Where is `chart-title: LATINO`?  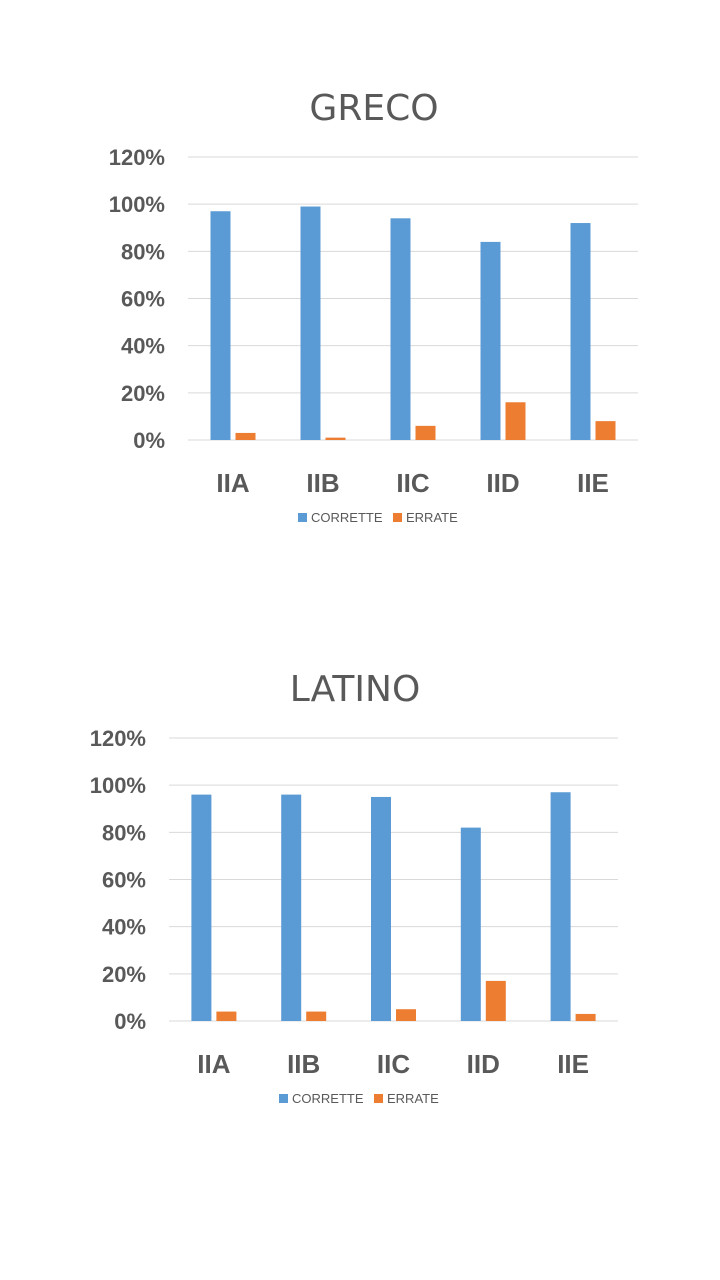
chart-title: LATINO is located at coordinates (355, 689).